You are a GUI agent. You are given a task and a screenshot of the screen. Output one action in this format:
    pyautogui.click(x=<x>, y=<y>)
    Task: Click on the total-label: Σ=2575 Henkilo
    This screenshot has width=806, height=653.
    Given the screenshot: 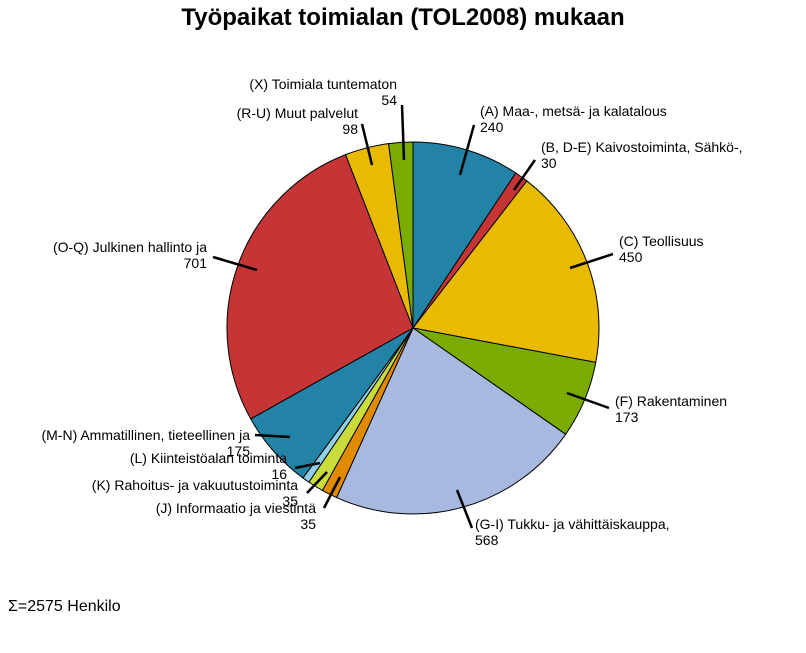 What is the action you would take?
    pyautogui.click(x=64, y=606)
    